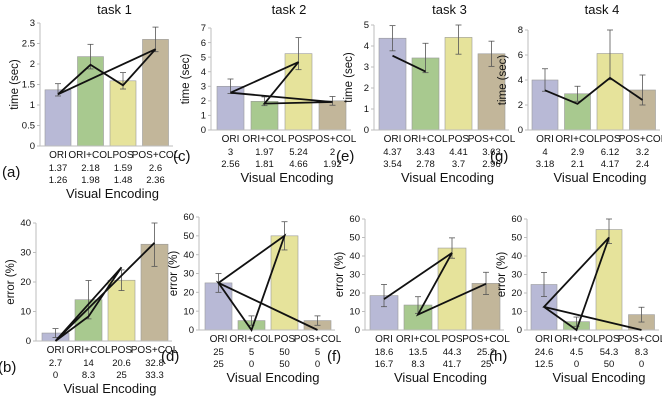 The image size is (662, 402). What do you see at coordinates (334, 356) in the screenshot?
I see `panel-tag: (f)` at bounding box center [334, 356].